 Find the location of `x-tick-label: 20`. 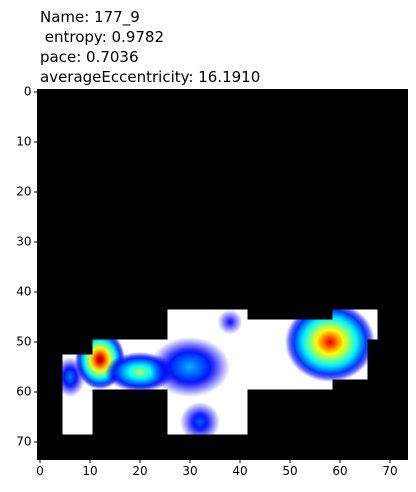

x-tick-label: 20 is located at coordinates (139, 471).